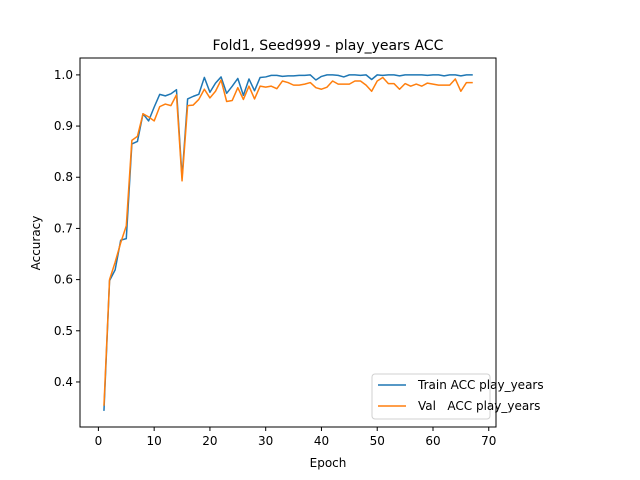 Image resolution: width=640 pixels, height=480 pixels. Describe the element at coordinates (209, 441) in the screenshot. I see `x-tick-label: 20` at that location.